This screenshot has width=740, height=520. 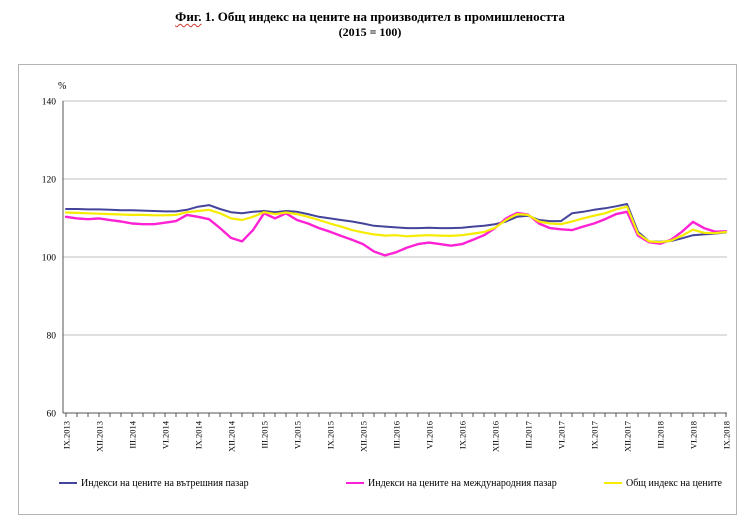 What do you see at coordinates (613, 483) in the screenshot?
I see `legend-line-total-icon` at bounding box center [613, 483].